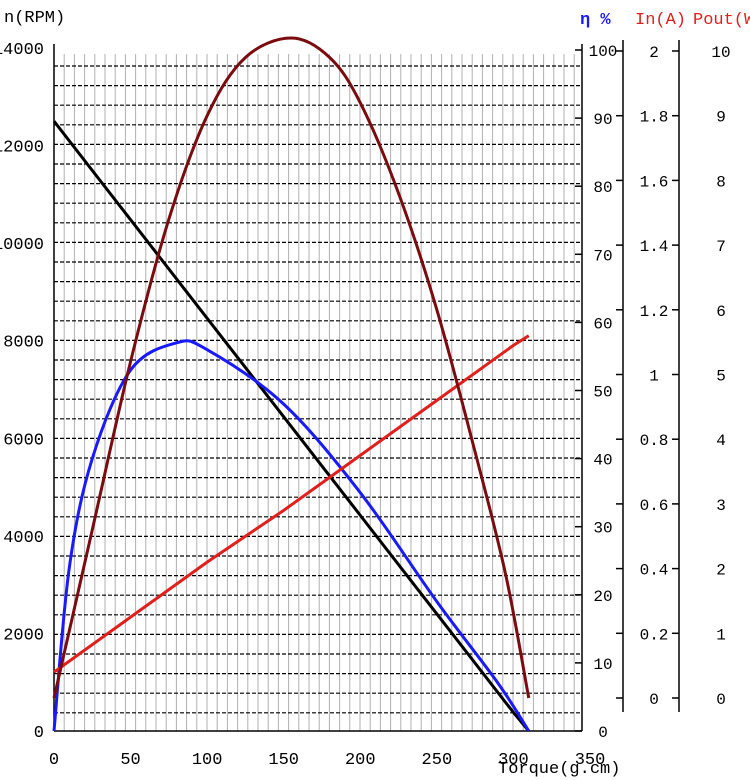 The width and height of the screenshot is (750, 780). What do you see at coordinates (23, 440) in the screenshot?
I see `rpm-tick-label: 6000` at bounding box center [23, 440].